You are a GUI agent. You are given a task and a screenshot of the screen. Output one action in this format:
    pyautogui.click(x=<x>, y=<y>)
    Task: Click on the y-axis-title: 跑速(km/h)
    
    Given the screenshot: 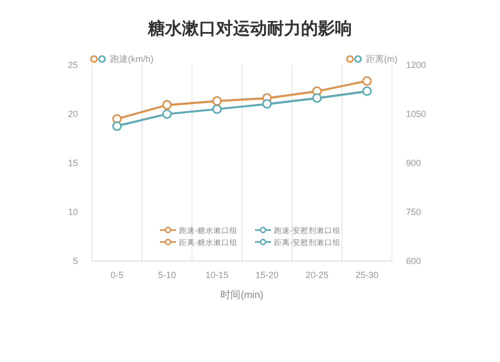 What is the action you would take?
    pyautogui.click(x=132, y=59)
    